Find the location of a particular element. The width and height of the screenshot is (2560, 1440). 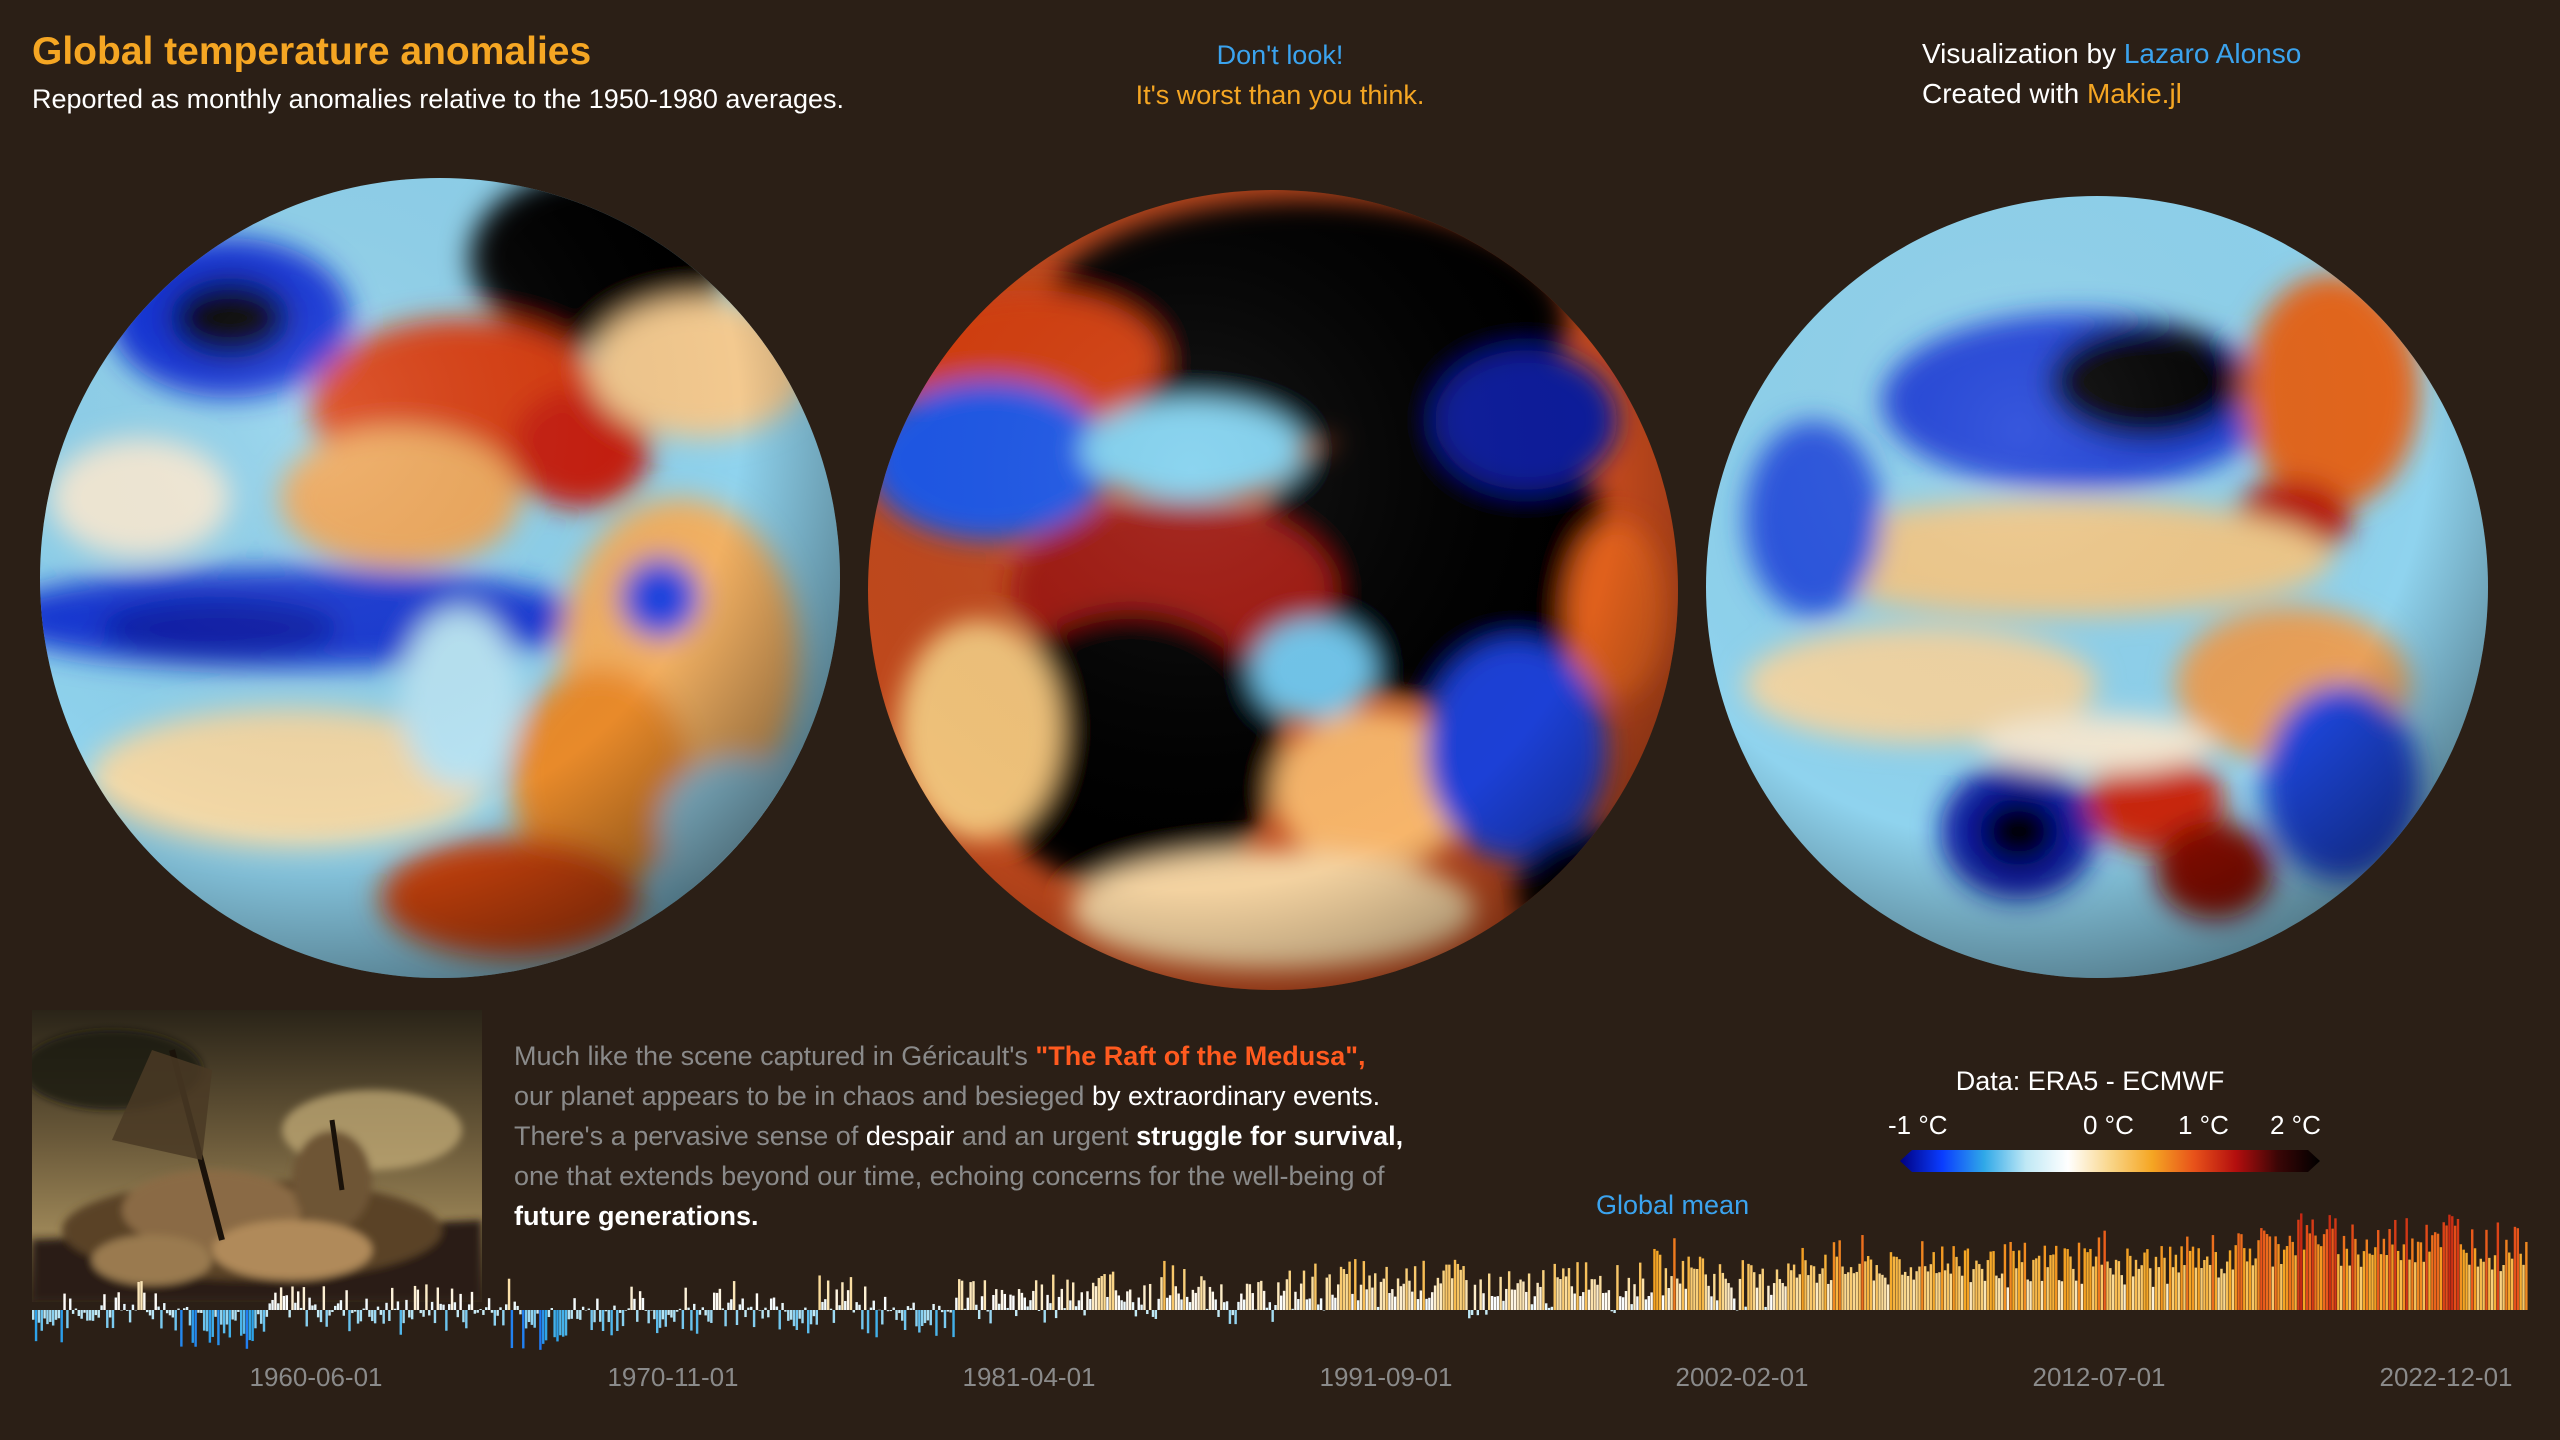

warning-subnote: It's worst than you think. is located at coordinates (1280, 95).